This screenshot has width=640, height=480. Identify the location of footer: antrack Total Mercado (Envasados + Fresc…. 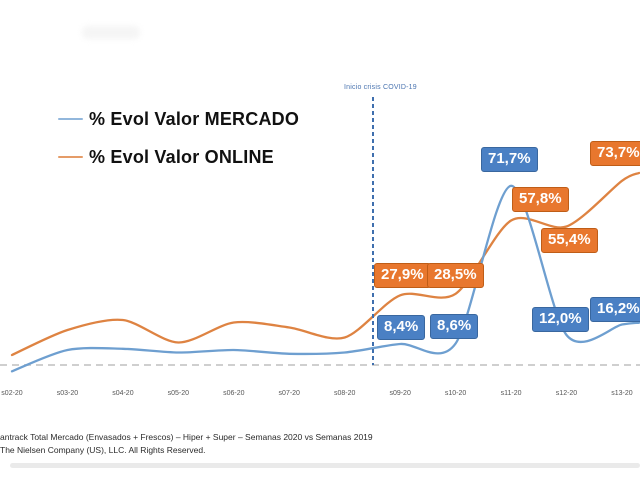
(186, 444).